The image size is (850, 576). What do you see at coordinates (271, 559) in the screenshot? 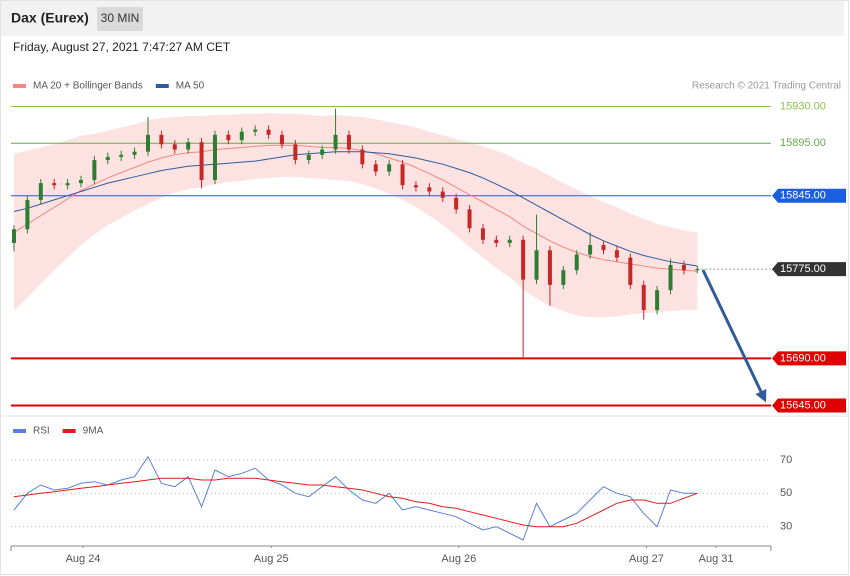
I see `x-tick-label: Aug 25` at bounding box center [271, 559].